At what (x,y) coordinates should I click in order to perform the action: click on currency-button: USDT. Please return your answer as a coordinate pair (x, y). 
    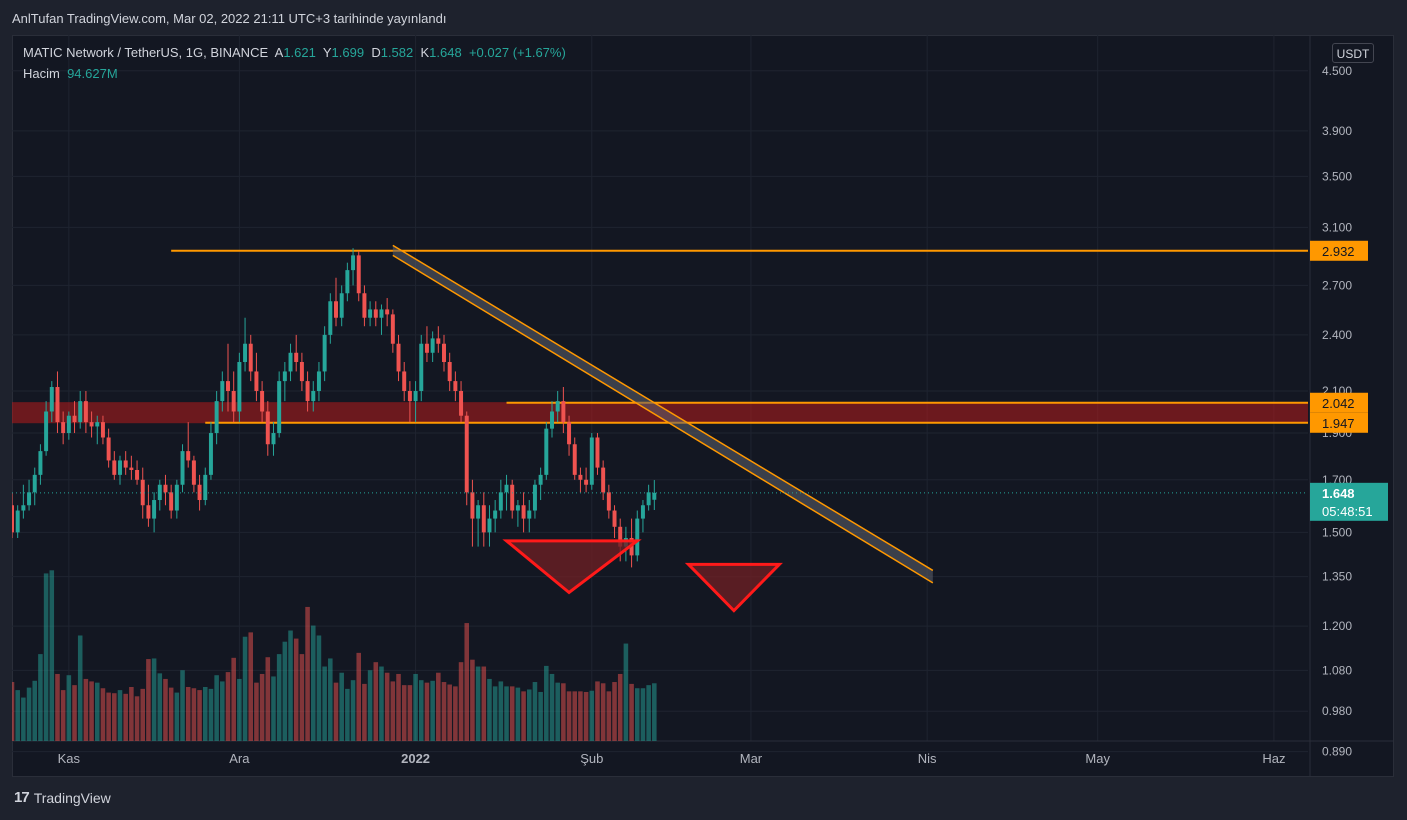
    Looking at the image, I should click on (1353, 53).